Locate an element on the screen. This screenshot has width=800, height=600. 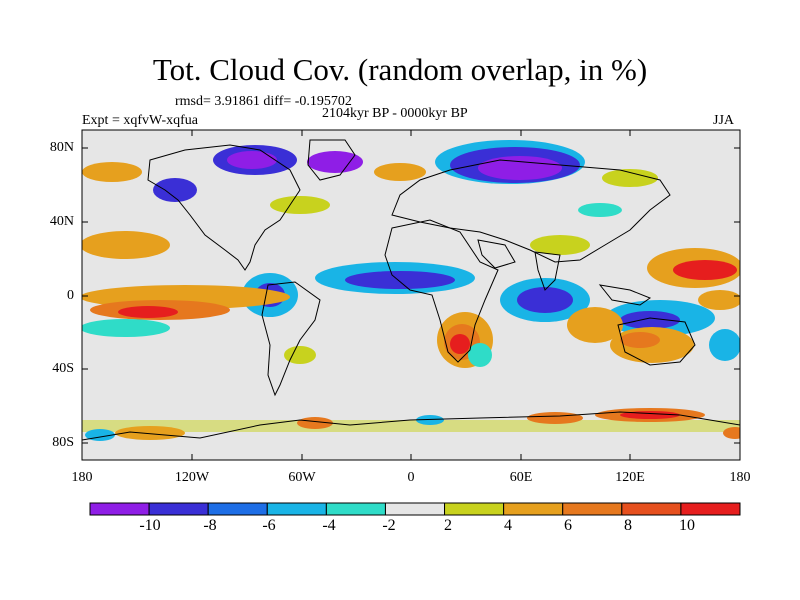
colorbar-label: 6 is located at coordinates (568, 525).